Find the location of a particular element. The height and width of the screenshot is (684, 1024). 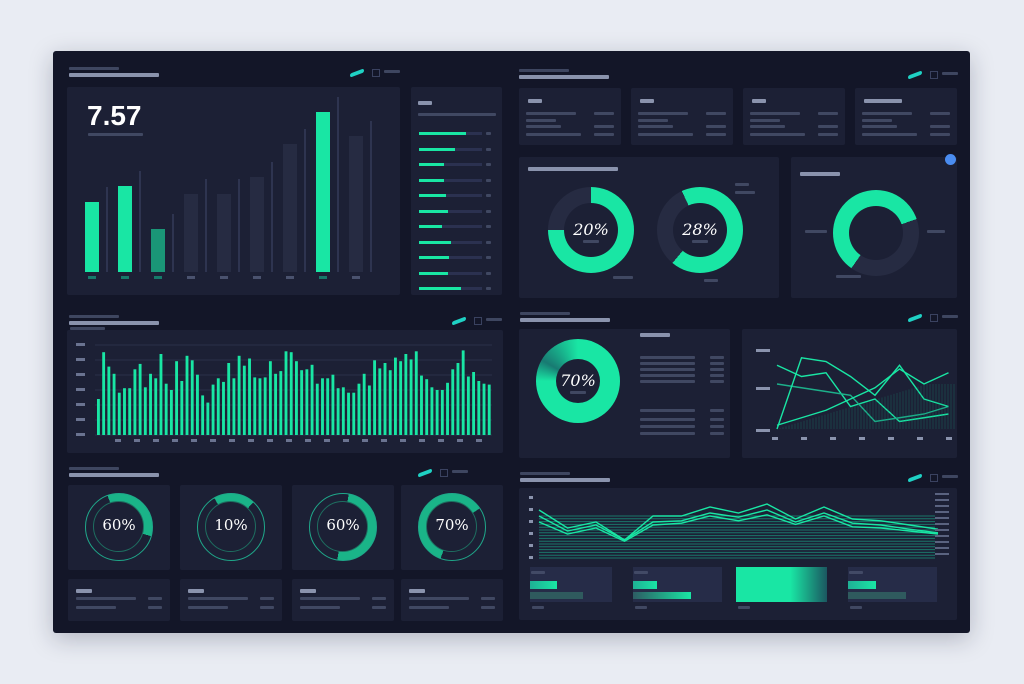

mid-bar-chart is located at coordinates (284, 392).